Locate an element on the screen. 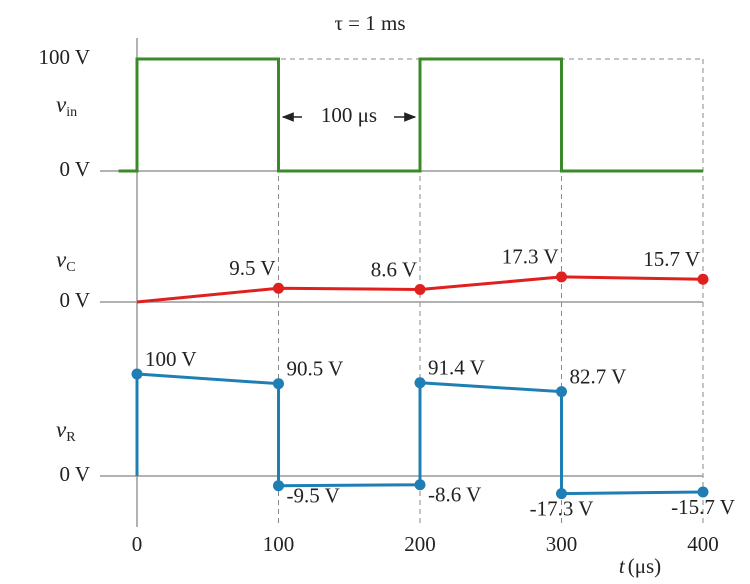 The image size is (750, 584). x-label-symbol: t is located at coordinates (622, 566).